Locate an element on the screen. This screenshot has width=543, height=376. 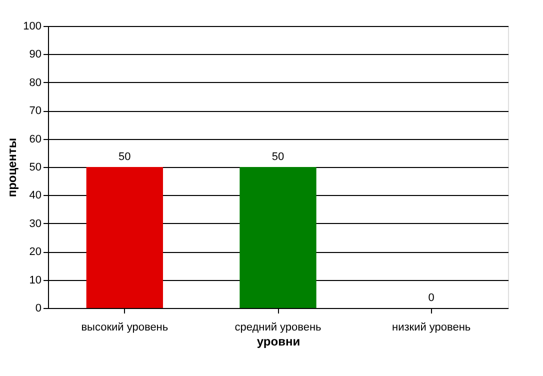
x-tick-label: высокий уровень is located at coordinates (124, 328).